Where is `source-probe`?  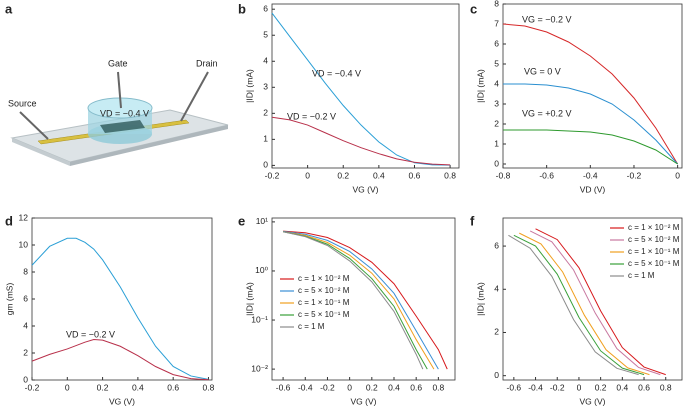
source-probe is located at coordinates (34, 125).